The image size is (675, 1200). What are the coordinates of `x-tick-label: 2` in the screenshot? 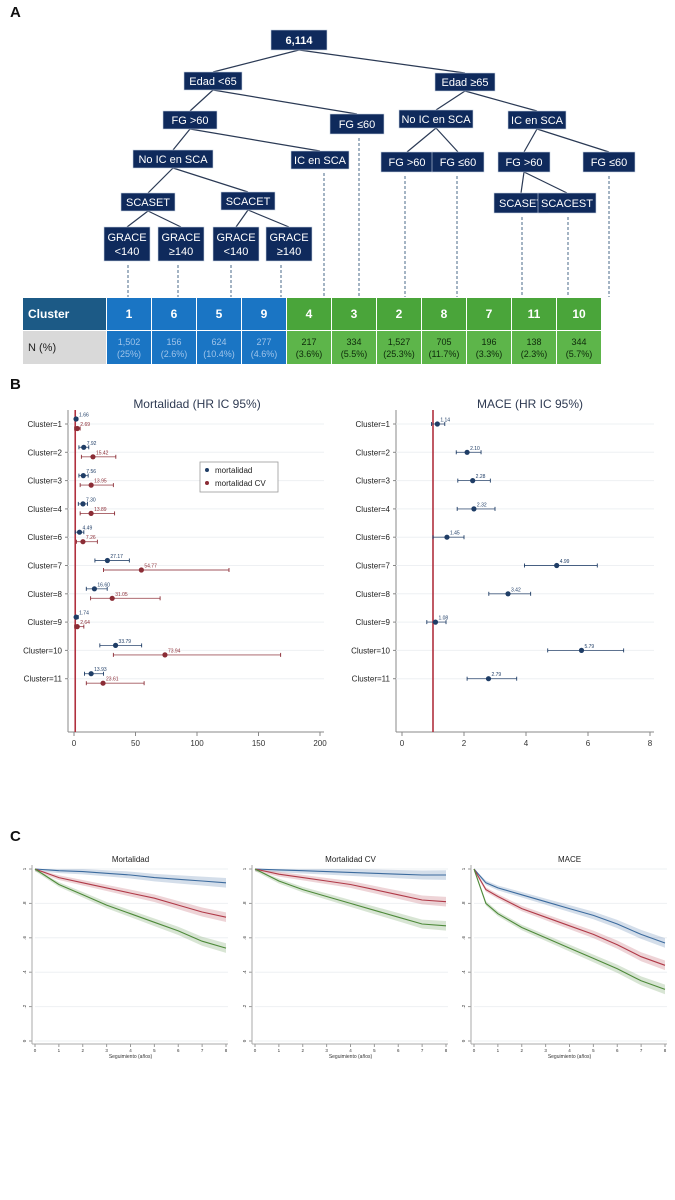 It's located at (302, 1050).